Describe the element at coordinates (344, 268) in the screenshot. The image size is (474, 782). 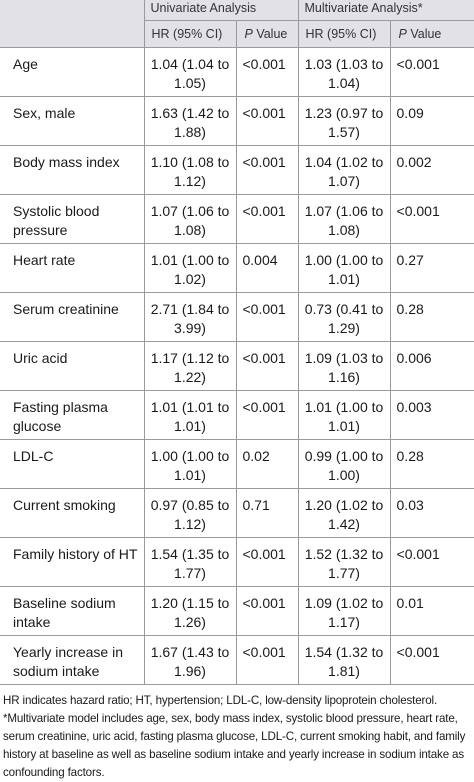
I see `row-multi-hr: 1.00 (1.00 to 1.01)` at that location.